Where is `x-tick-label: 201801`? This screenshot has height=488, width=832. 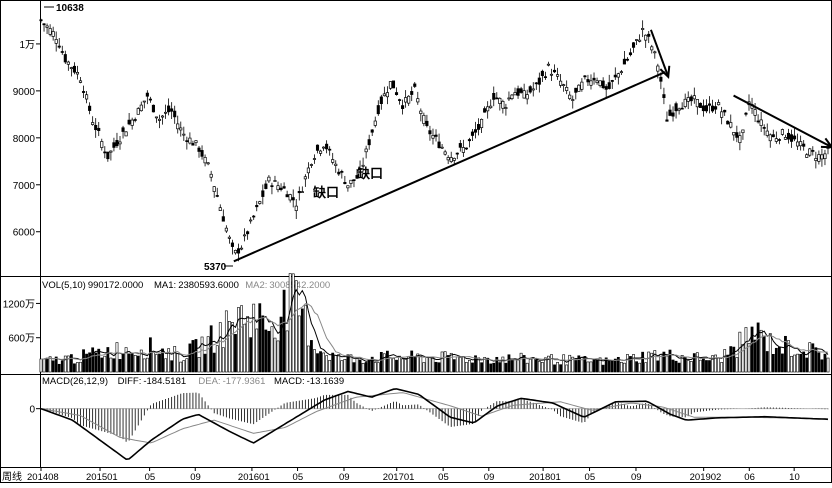 x-tick-label: 201801 is located at coordinates (545, 477).